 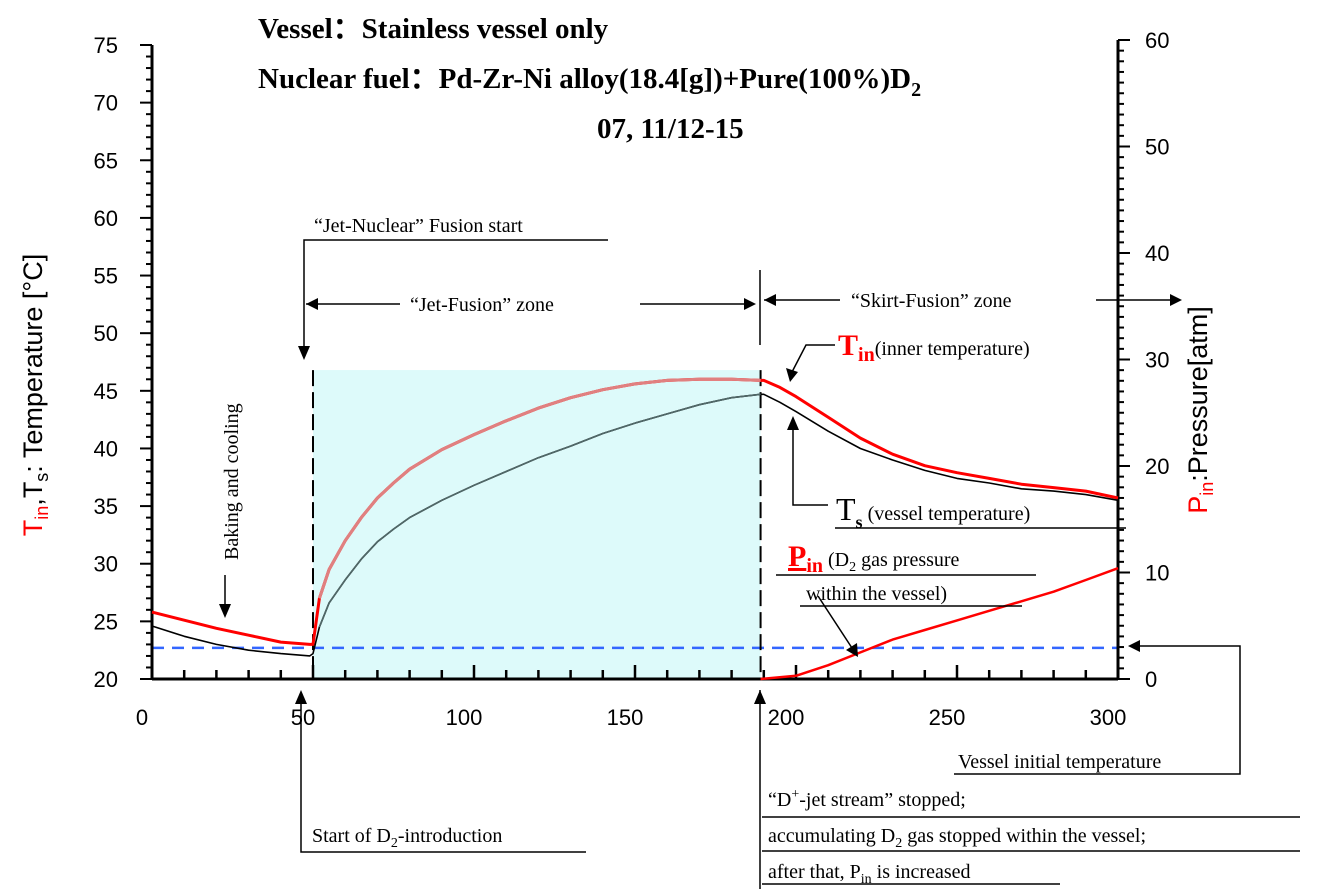 I want to click on djet-label: “D+-jet stream” stopped;, so click(x=867, y=799).